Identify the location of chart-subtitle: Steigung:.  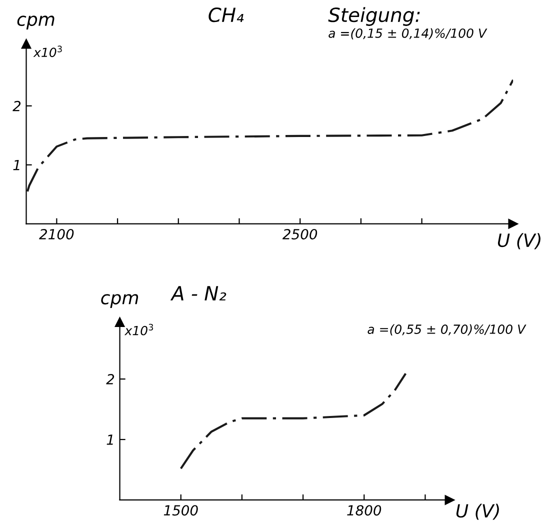
(374, 16).